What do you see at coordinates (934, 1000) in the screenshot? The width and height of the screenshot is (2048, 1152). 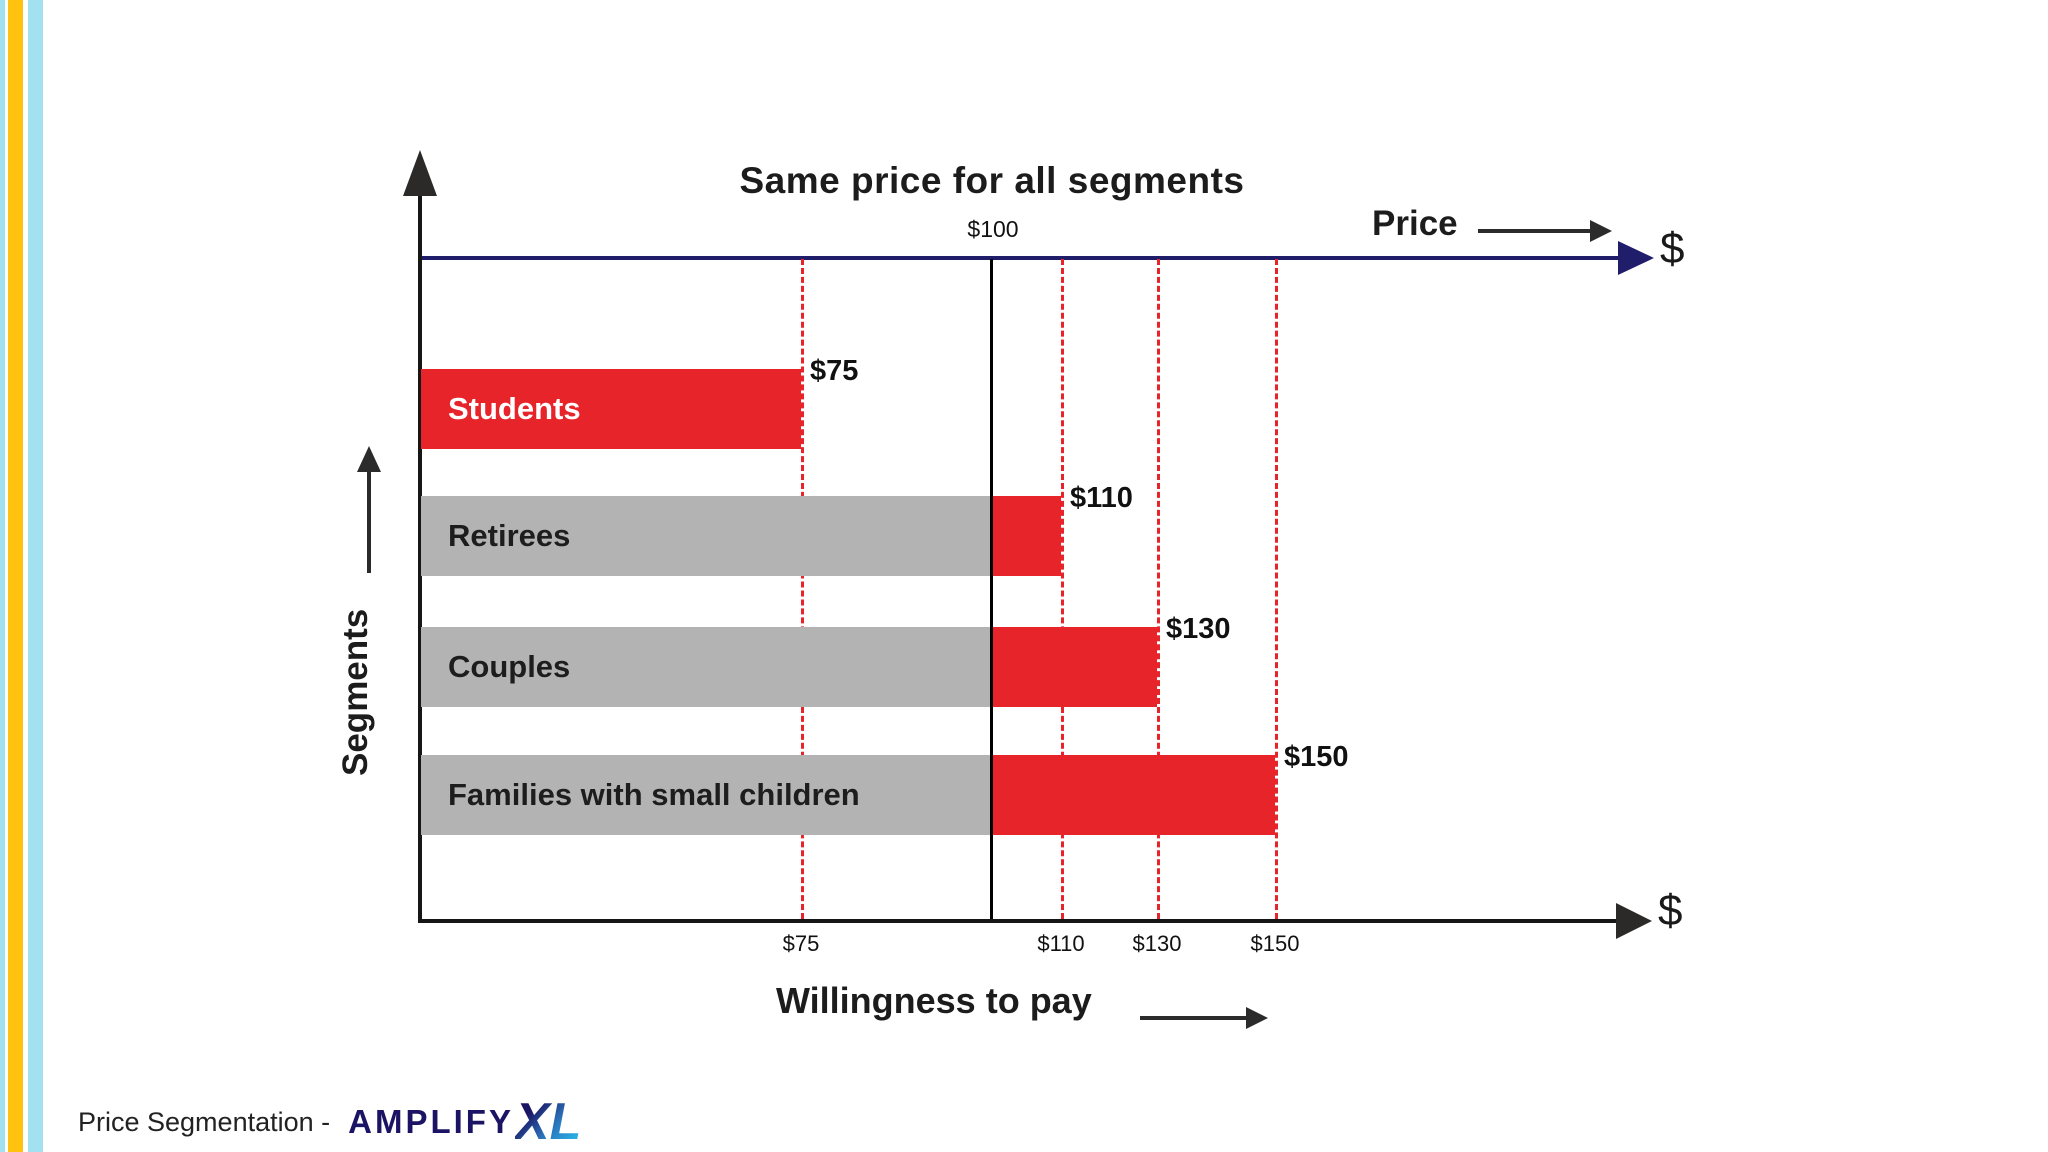 I see `x-axis-caption: Willingness to pay` at bounding box center [934, 1000].